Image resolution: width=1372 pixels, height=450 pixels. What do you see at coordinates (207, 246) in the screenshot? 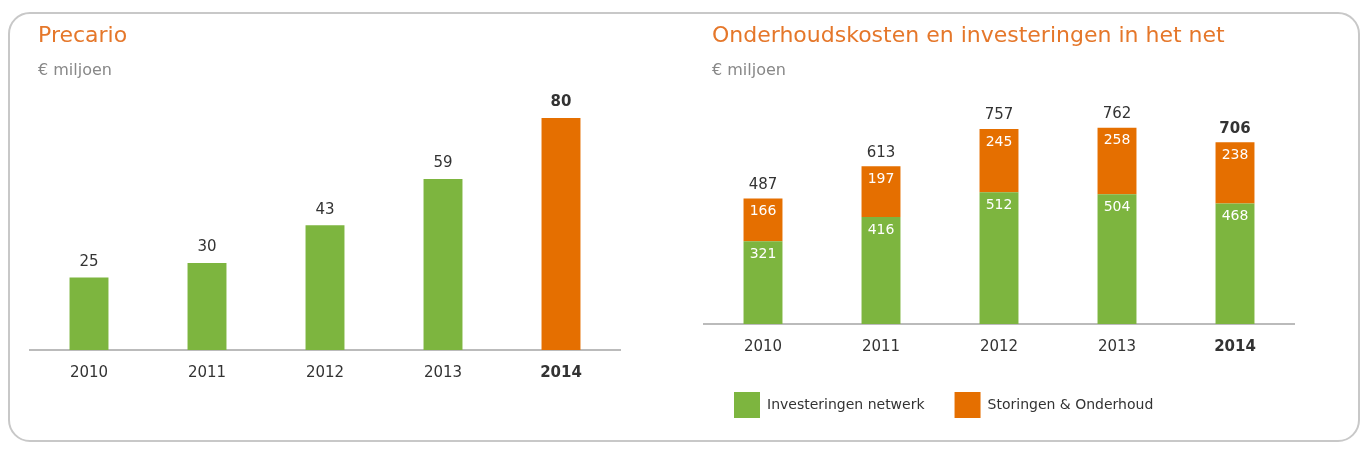
I see `data-label: 30` at bounding box center [207, 246].